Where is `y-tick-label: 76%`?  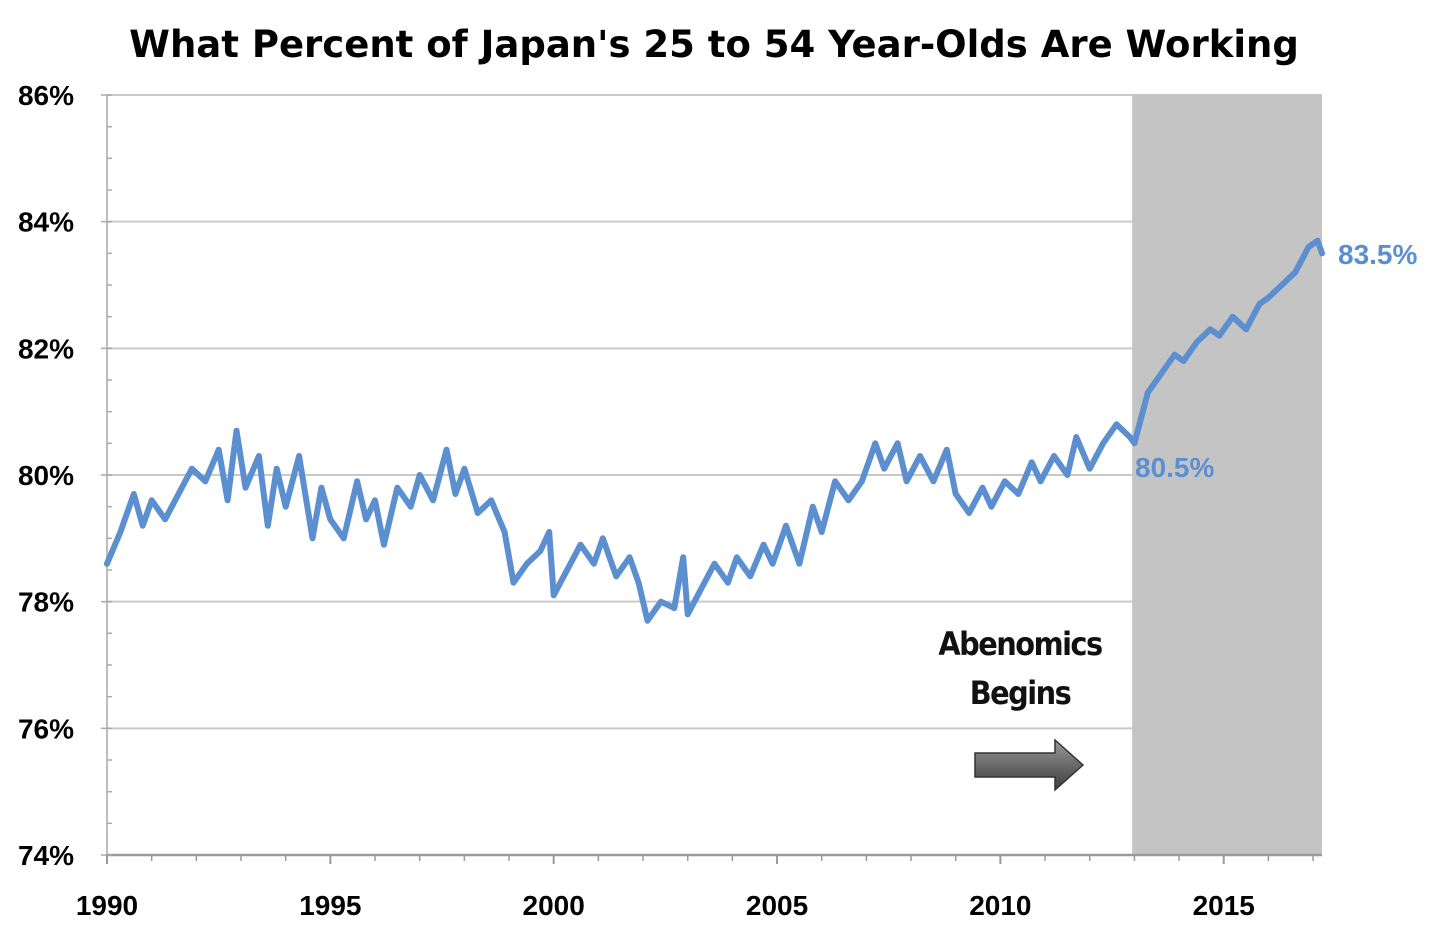
y-tick-label: 76% is located at coordinates (46, 728).